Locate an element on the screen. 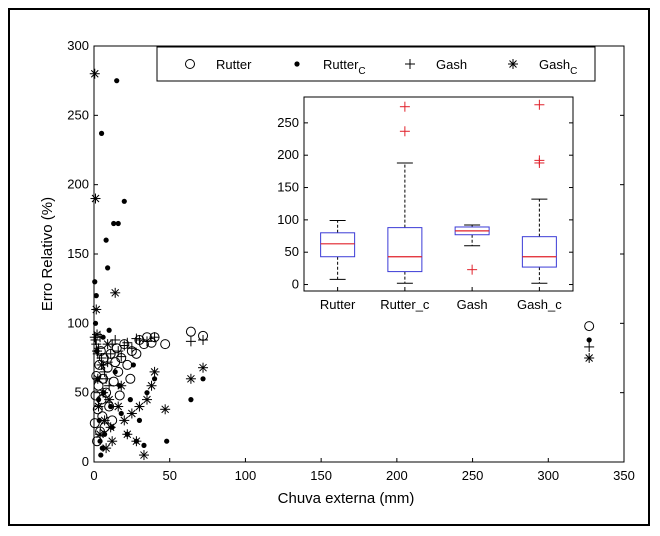 The image size is (660, 536). box-rutter is located at coordinates (338, 250).